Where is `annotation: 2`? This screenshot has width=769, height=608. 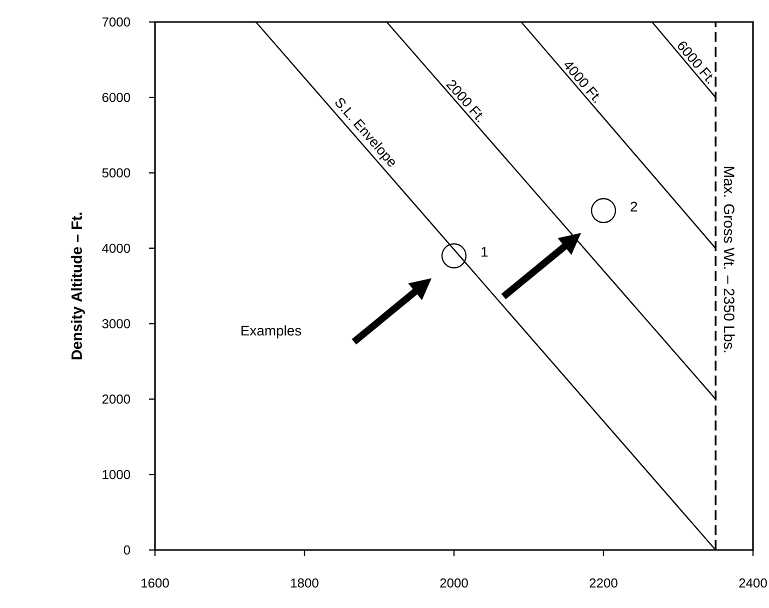
annotation: 2 is located at coordinates (634, 207).